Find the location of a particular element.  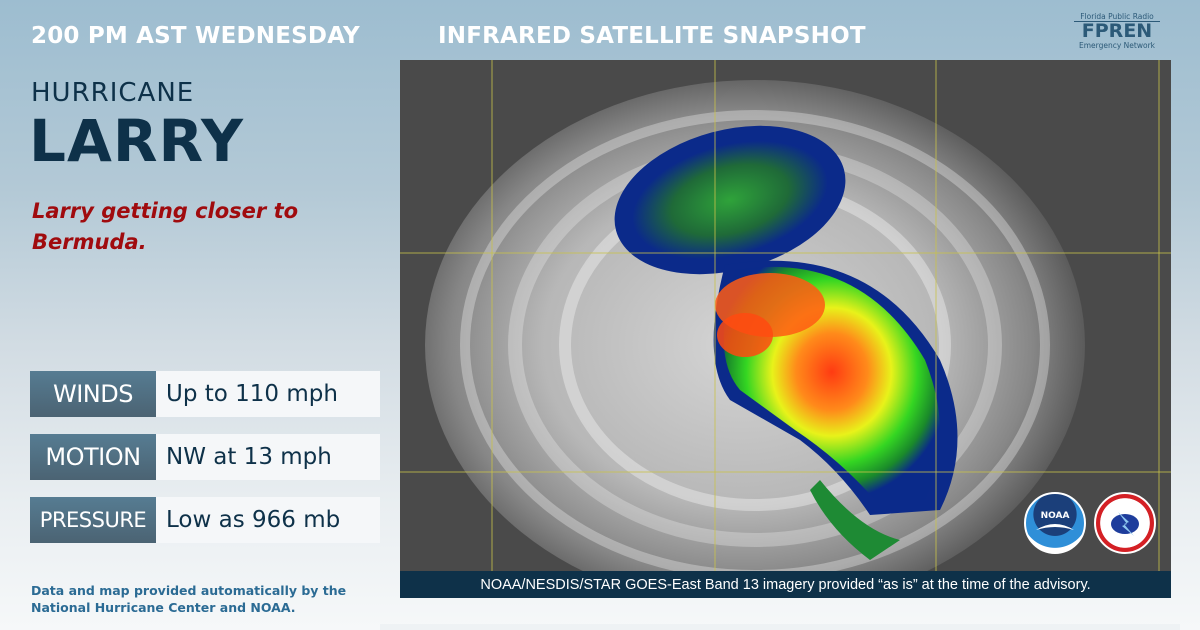

stat-label: WINDS is located at coordinates (93, 394).